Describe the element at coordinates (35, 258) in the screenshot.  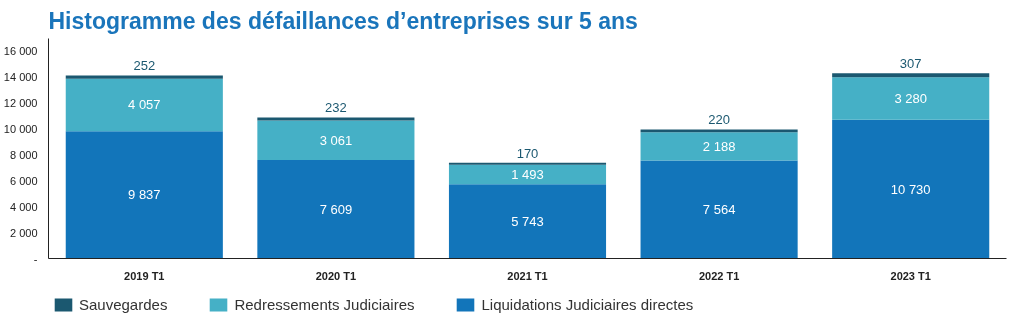
I see `y-tick-label: -` at that location.